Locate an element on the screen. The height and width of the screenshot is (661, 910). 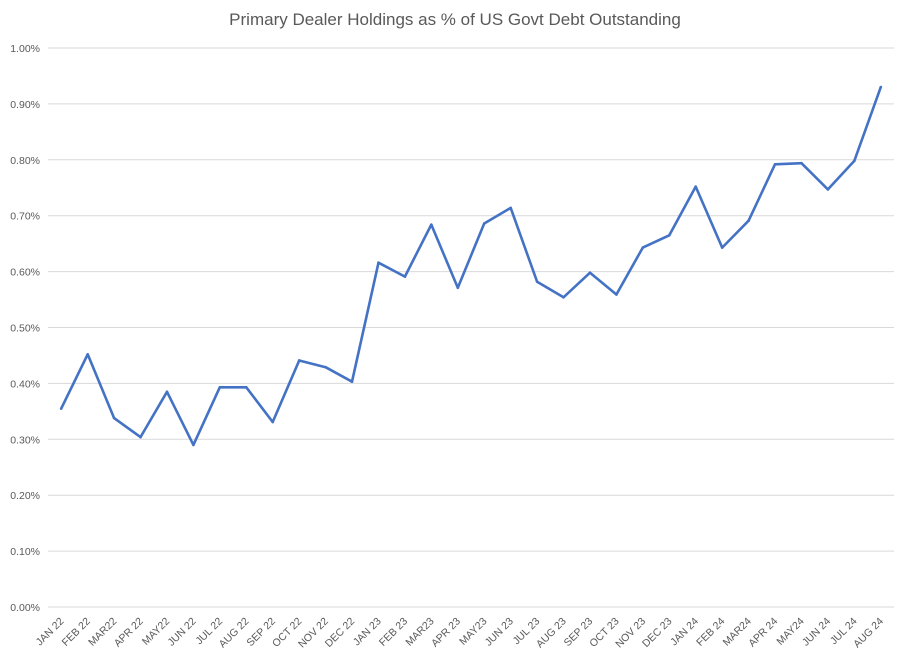
x-tick-label: FEB 22 is located at coordinates (76, 631).